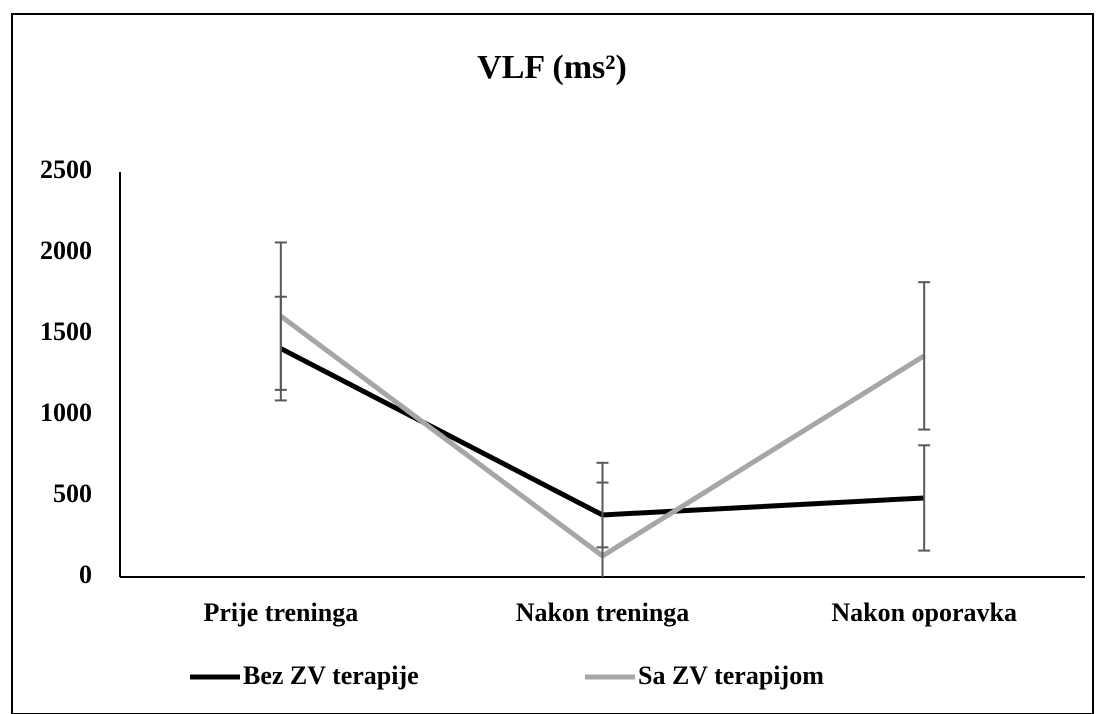 Image resolution: width=1104 pixels, height=714 pixels. What do you see at coordinates (280, 612) in the screenshot?
I see `x-tick-label: Prije treninga` at bounding box center [280, 612].